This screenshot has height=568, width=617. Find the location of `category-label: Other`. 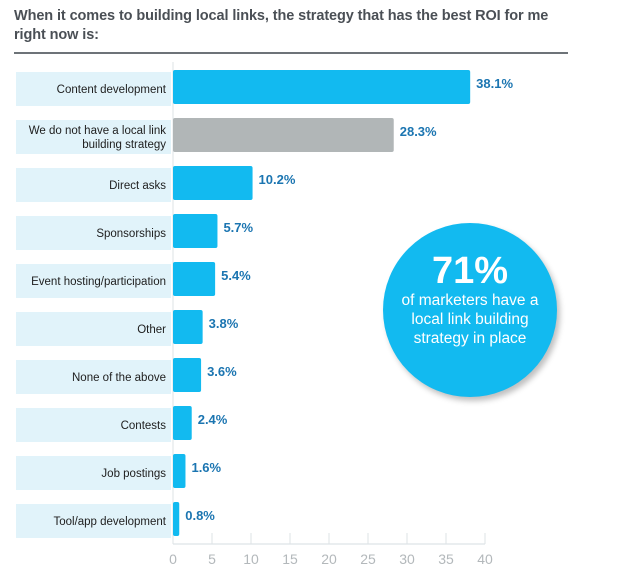

category-label: Other is located at coordinates (151, 330).